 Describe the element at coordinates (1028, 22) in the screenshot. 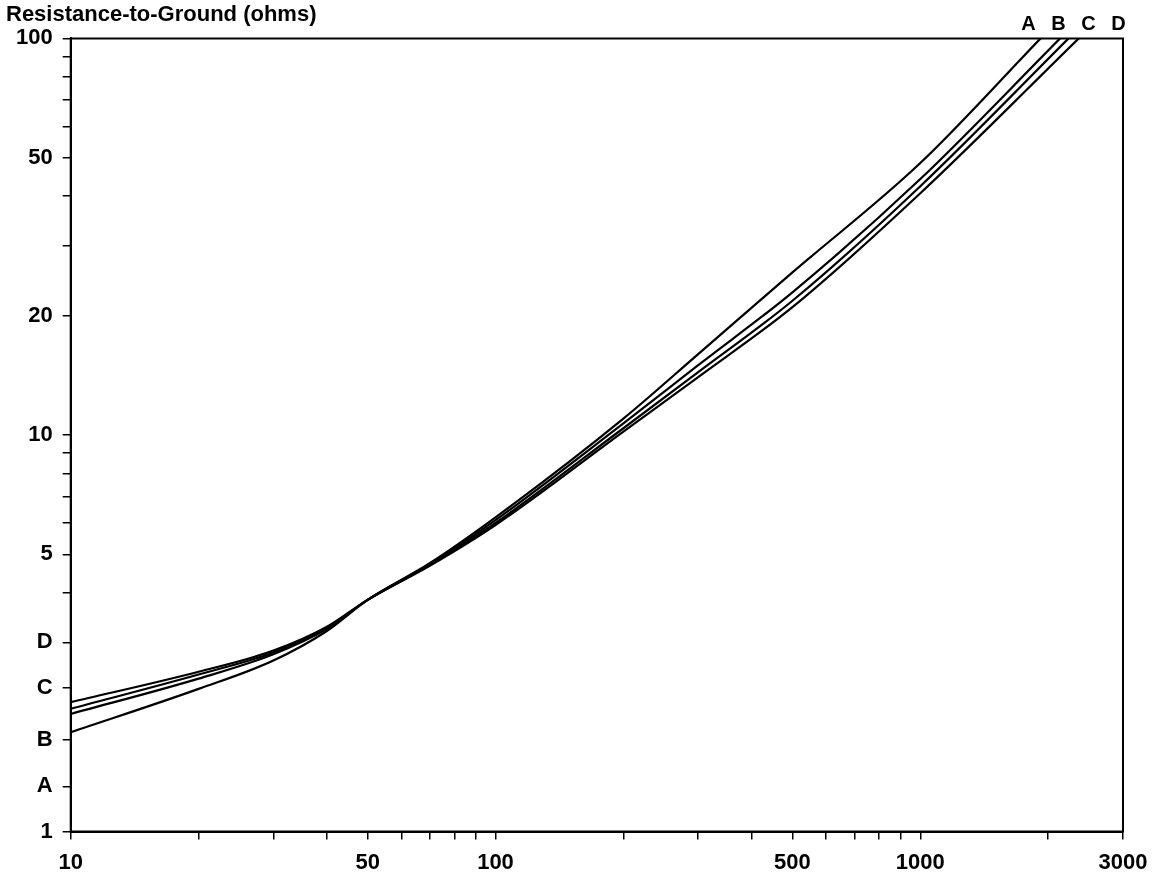

I see `series-label: A` at that location.